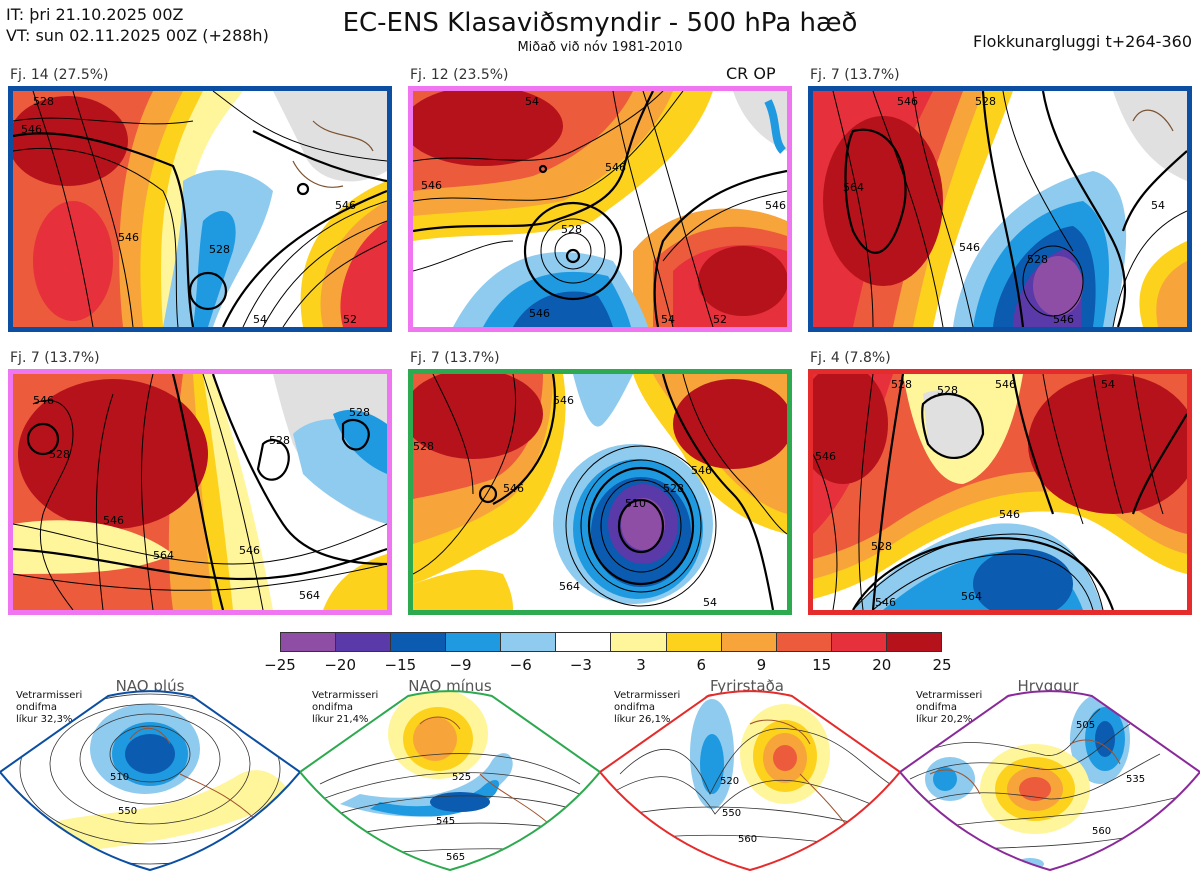 Image resolution: width=1200 pixels, height=878 pixels. What do you see at coordinates (850, 358) in the screenshot?
I see `panel-6-label: Fj. 4 (7.8%)` at bounding box center [850, 358].